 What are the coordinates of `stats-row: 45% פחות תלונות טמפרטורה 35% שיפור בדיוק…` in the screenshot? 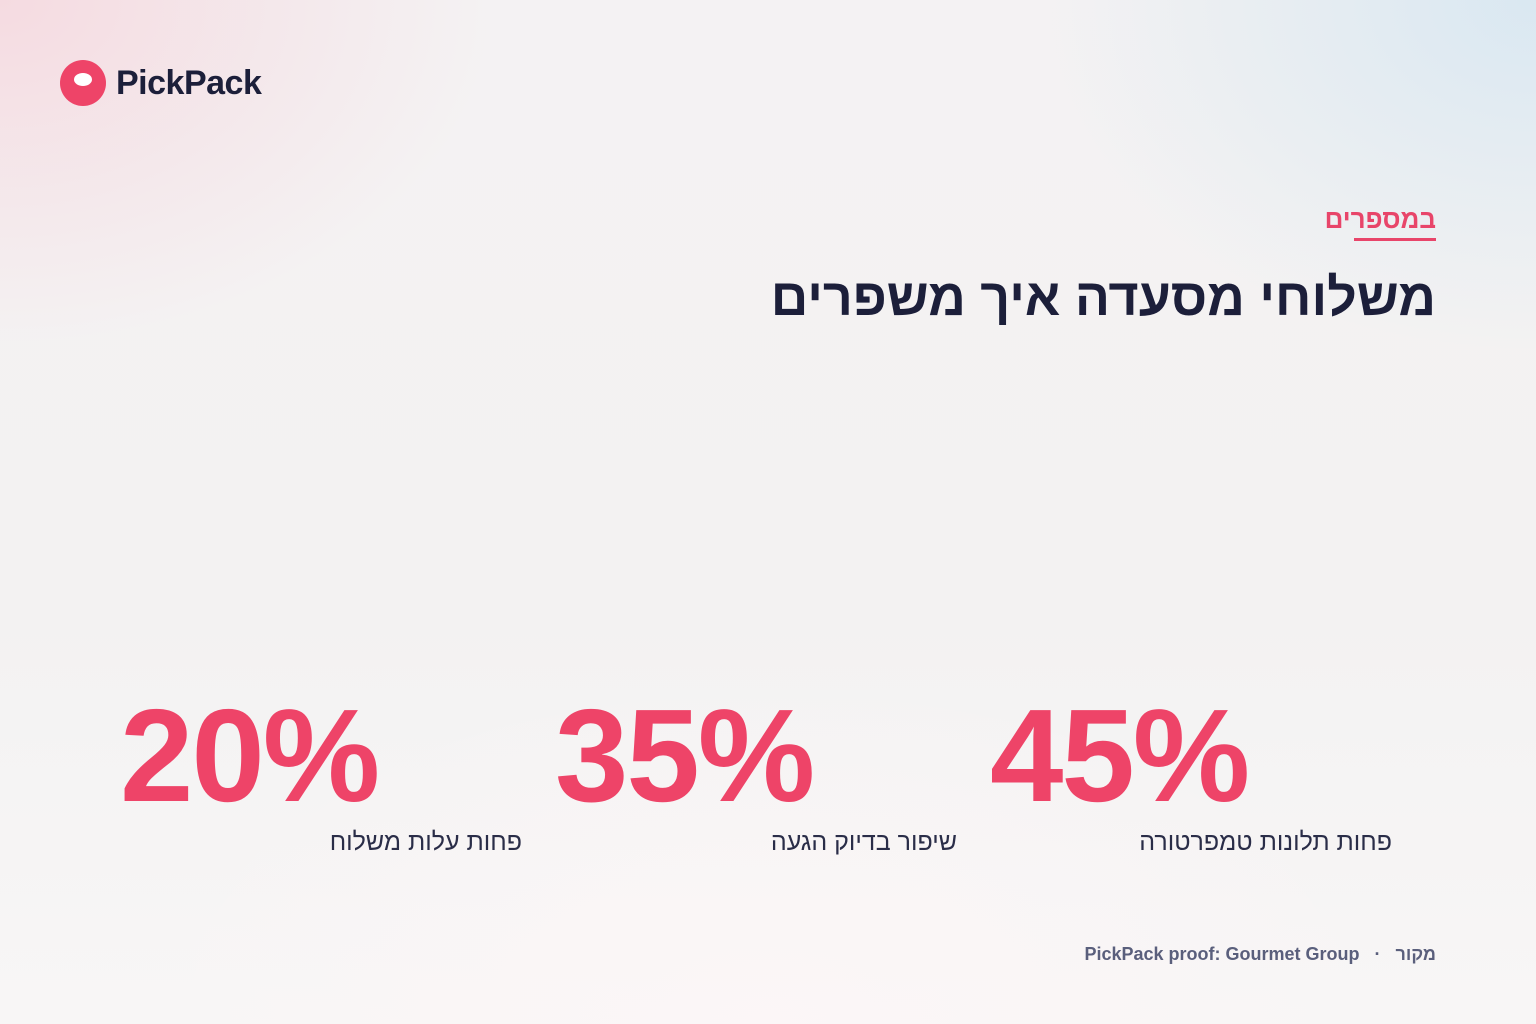 It's located at (760, 780).